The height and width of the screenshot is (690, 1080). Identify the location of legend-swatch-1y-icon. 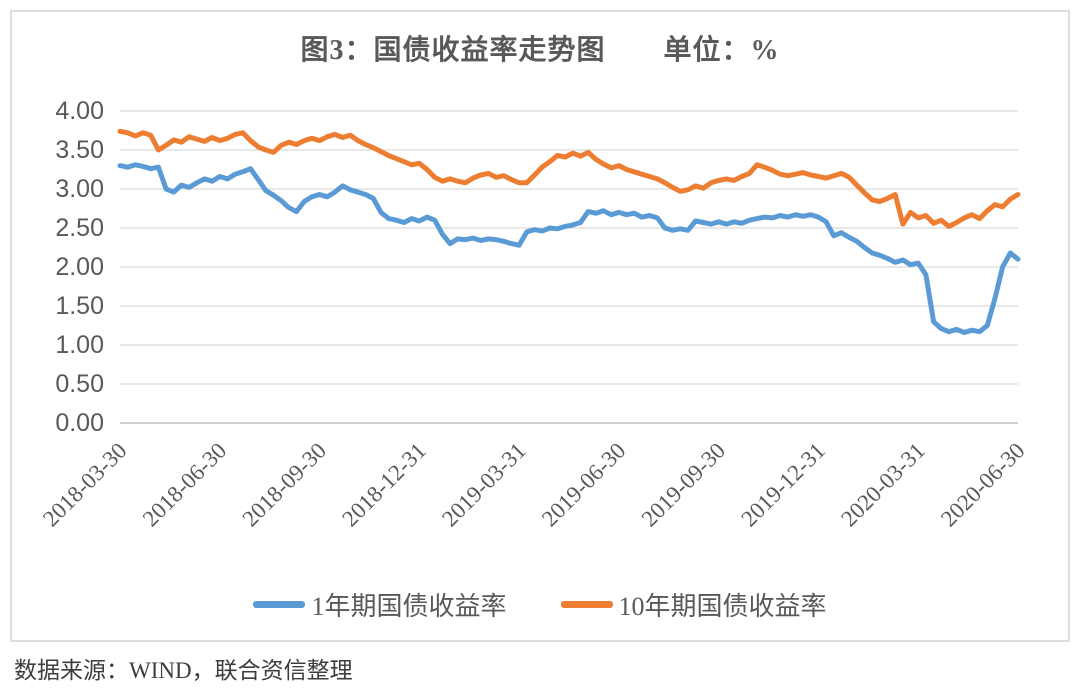
(279, 604).